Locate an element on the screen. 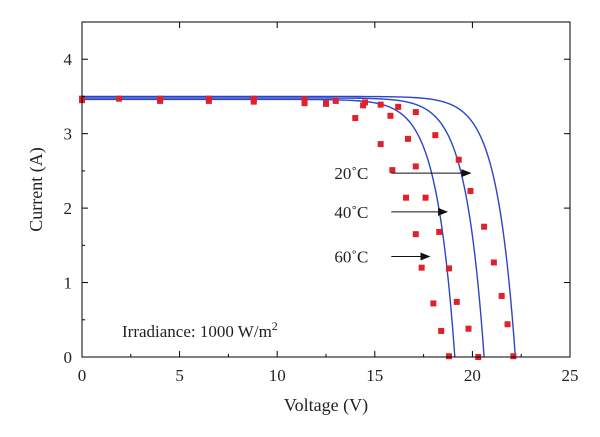  x-tick-label-1: 5 is located at coordinates (179, 375).